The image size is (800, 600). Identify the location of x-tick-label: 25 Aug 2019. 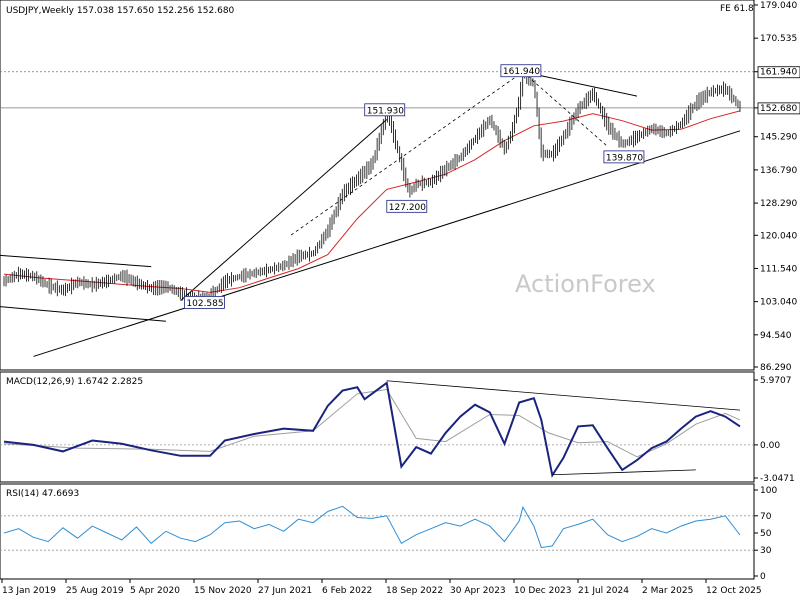
(95, 591).